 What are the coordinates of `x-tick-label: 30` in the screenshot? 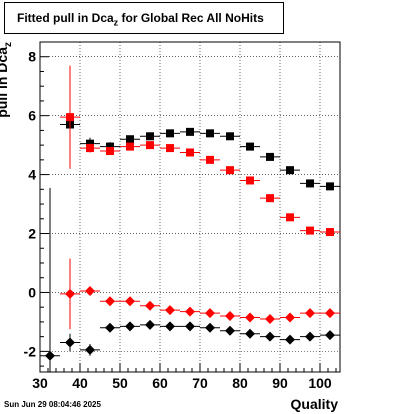 It's located at (40, 383).